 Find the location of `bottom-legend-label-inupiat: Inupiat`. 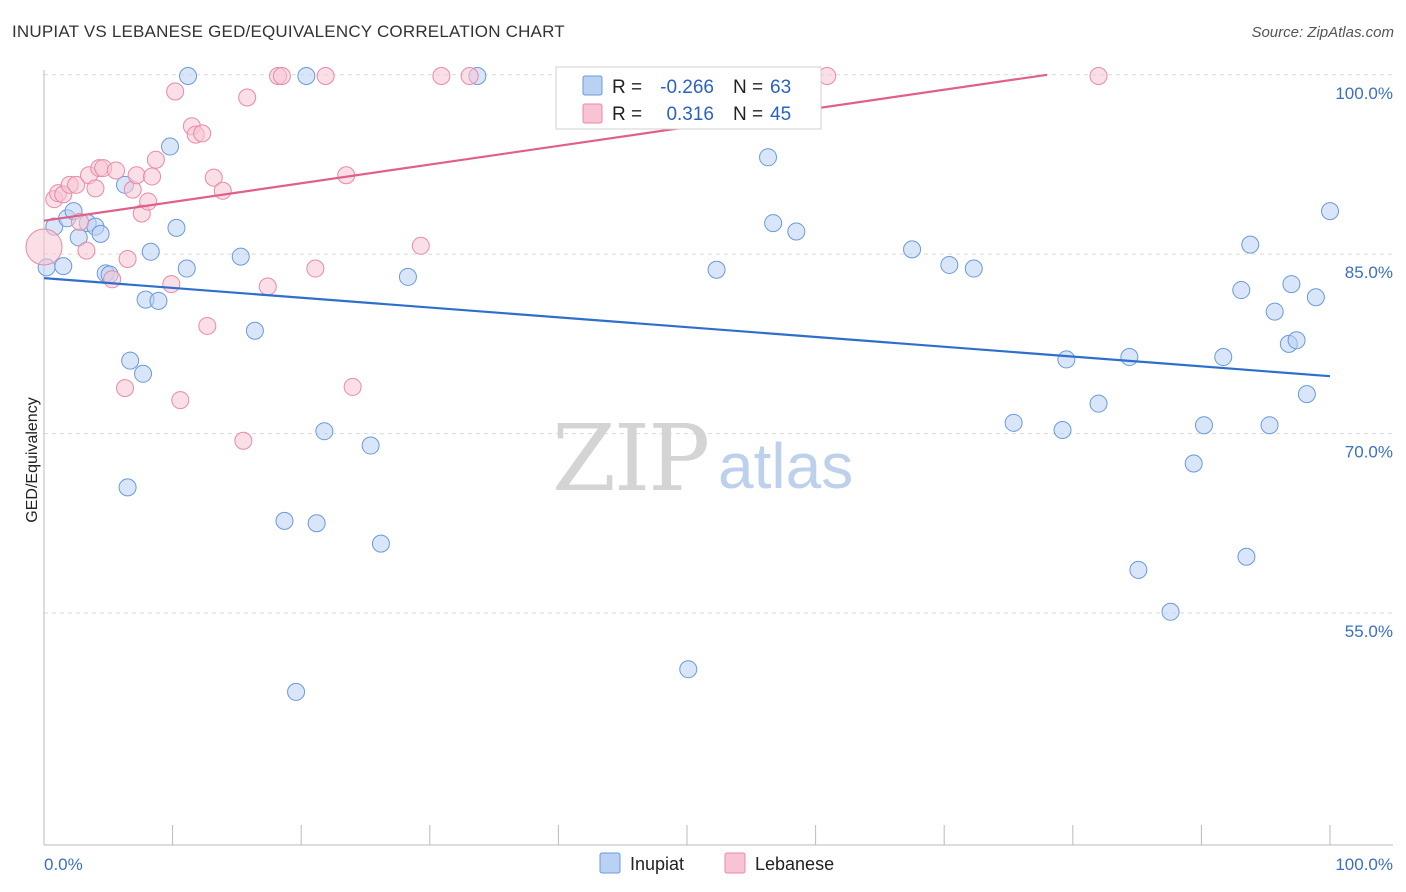

bottom-legend-label-inupiat: Inupiat is located at coordinates (657, 864).